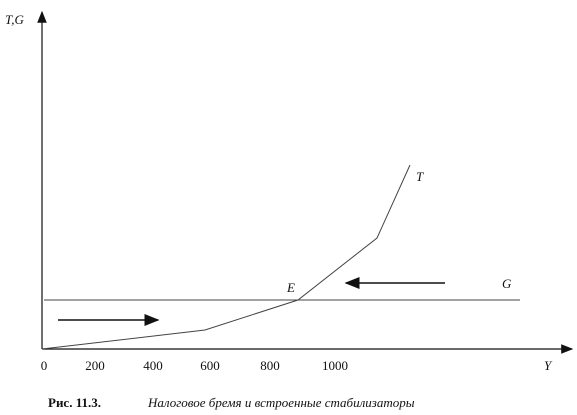 Image resolution: width=577 pixels, height=415 pixels. I want to click on x-axis-label: Y, so click(548, 365).